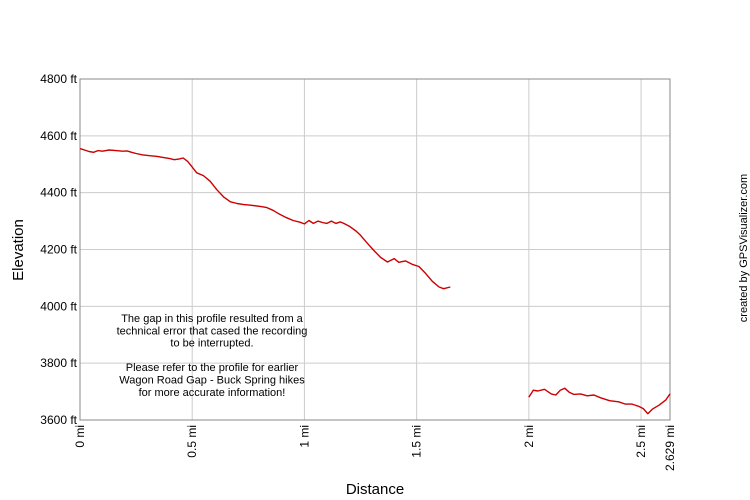 This screenshot has height=500, width=750. Describe the element at coordinates (375, 489) in the screenshot. I see `x-axis-label: Distance` at that location.